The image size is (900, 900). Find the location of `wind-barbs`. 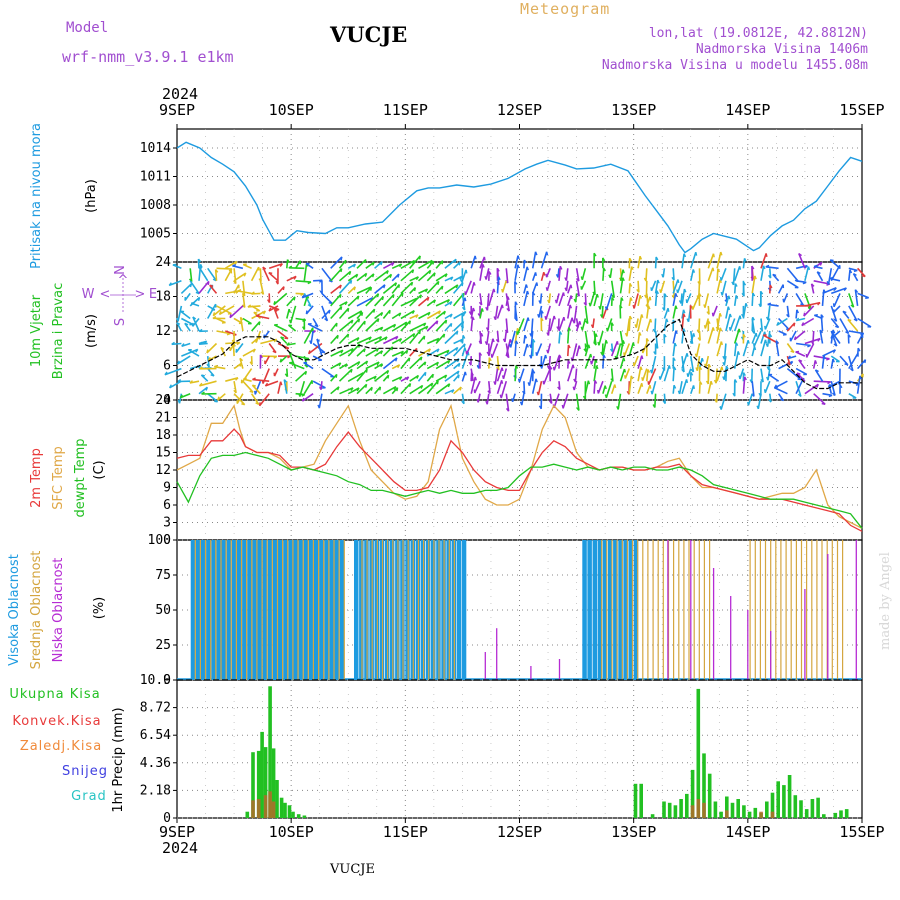

wind-barbs is located at coordinates (518, 331).